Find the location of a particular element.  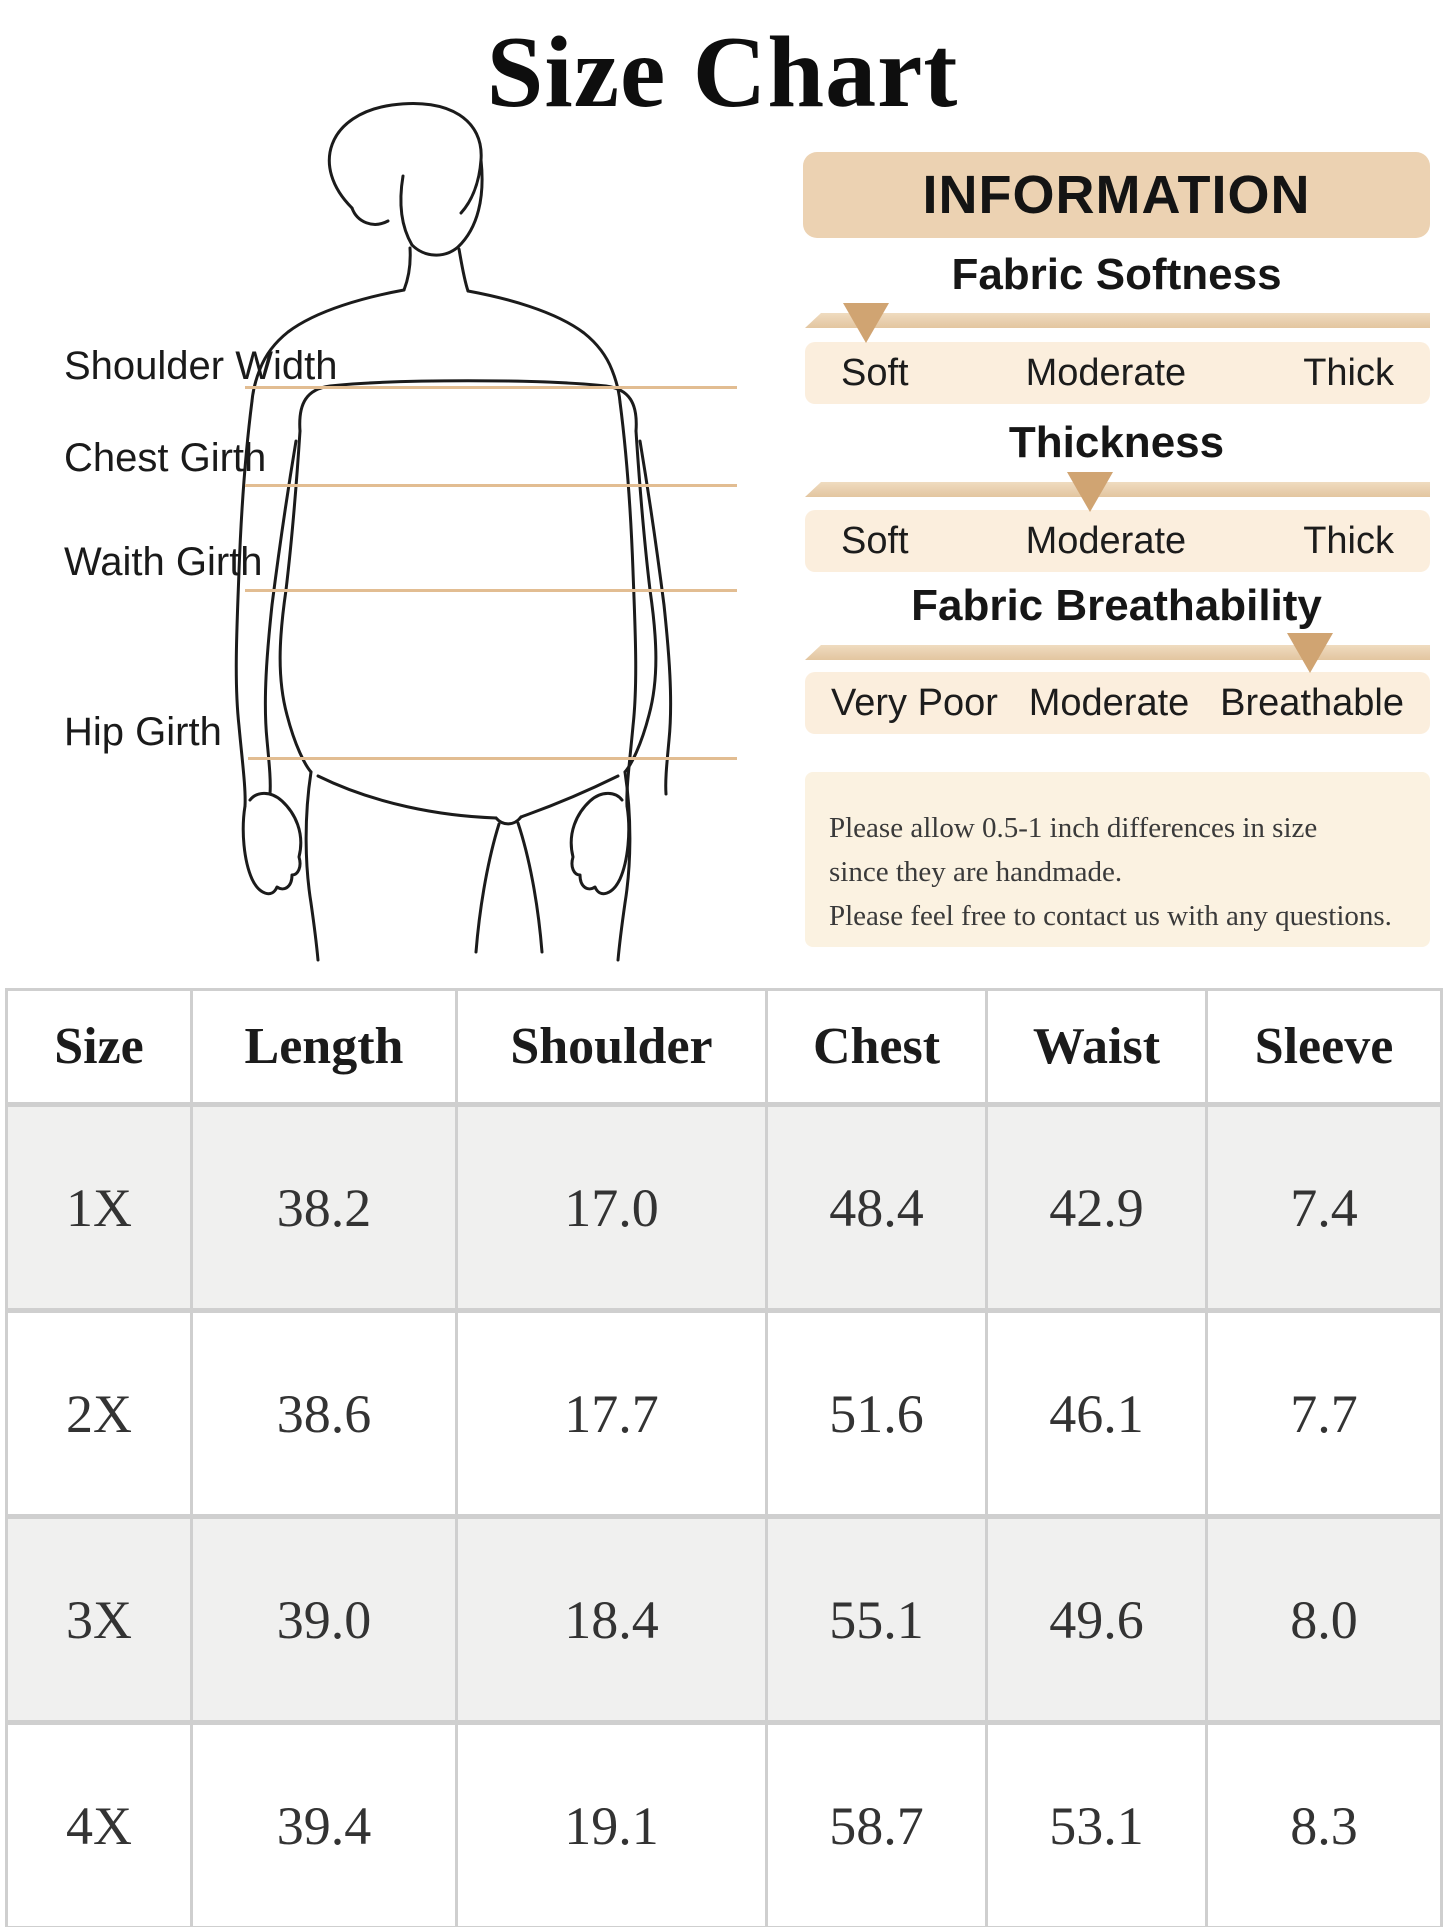

scale-label: Very Poor is located at coordinates (914, 702).